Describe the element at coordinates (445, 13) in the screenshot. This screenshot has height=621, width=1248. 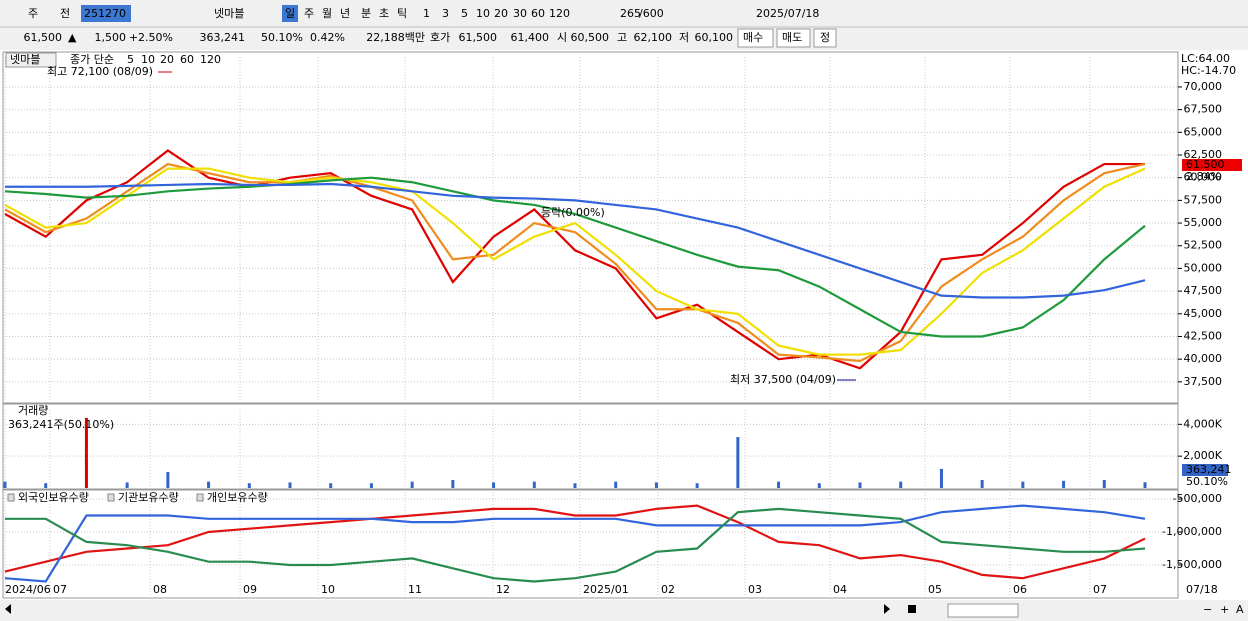
I see `toolbar-item: 3` at that location.